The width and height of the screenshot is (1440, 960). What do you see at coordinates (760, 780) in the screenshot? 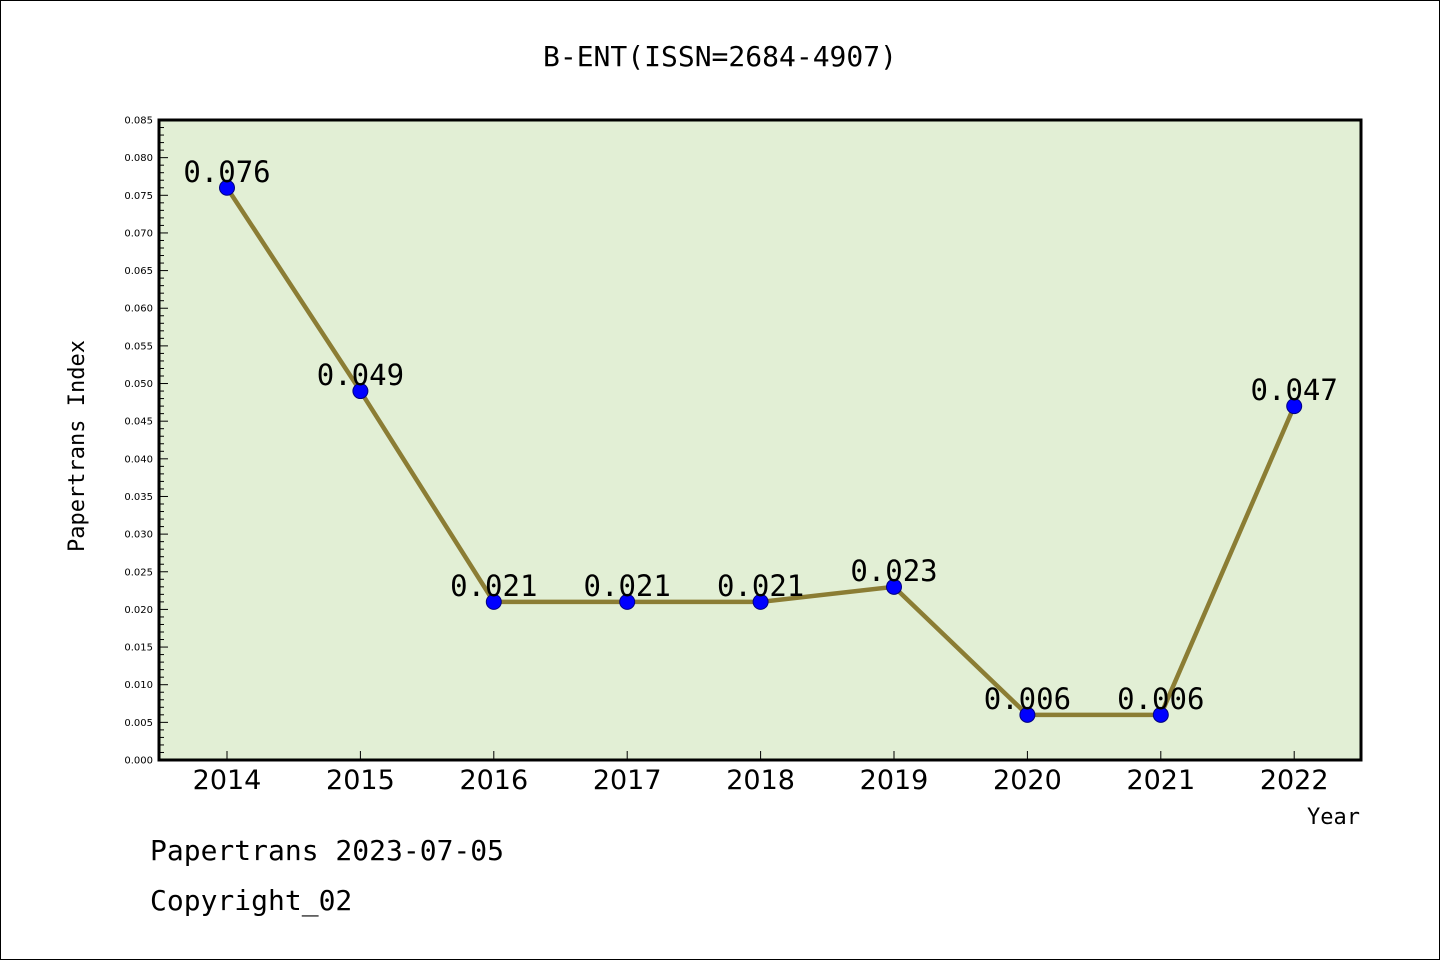
I see `x-tick-label: 2018` at bounding box center [760, 780].